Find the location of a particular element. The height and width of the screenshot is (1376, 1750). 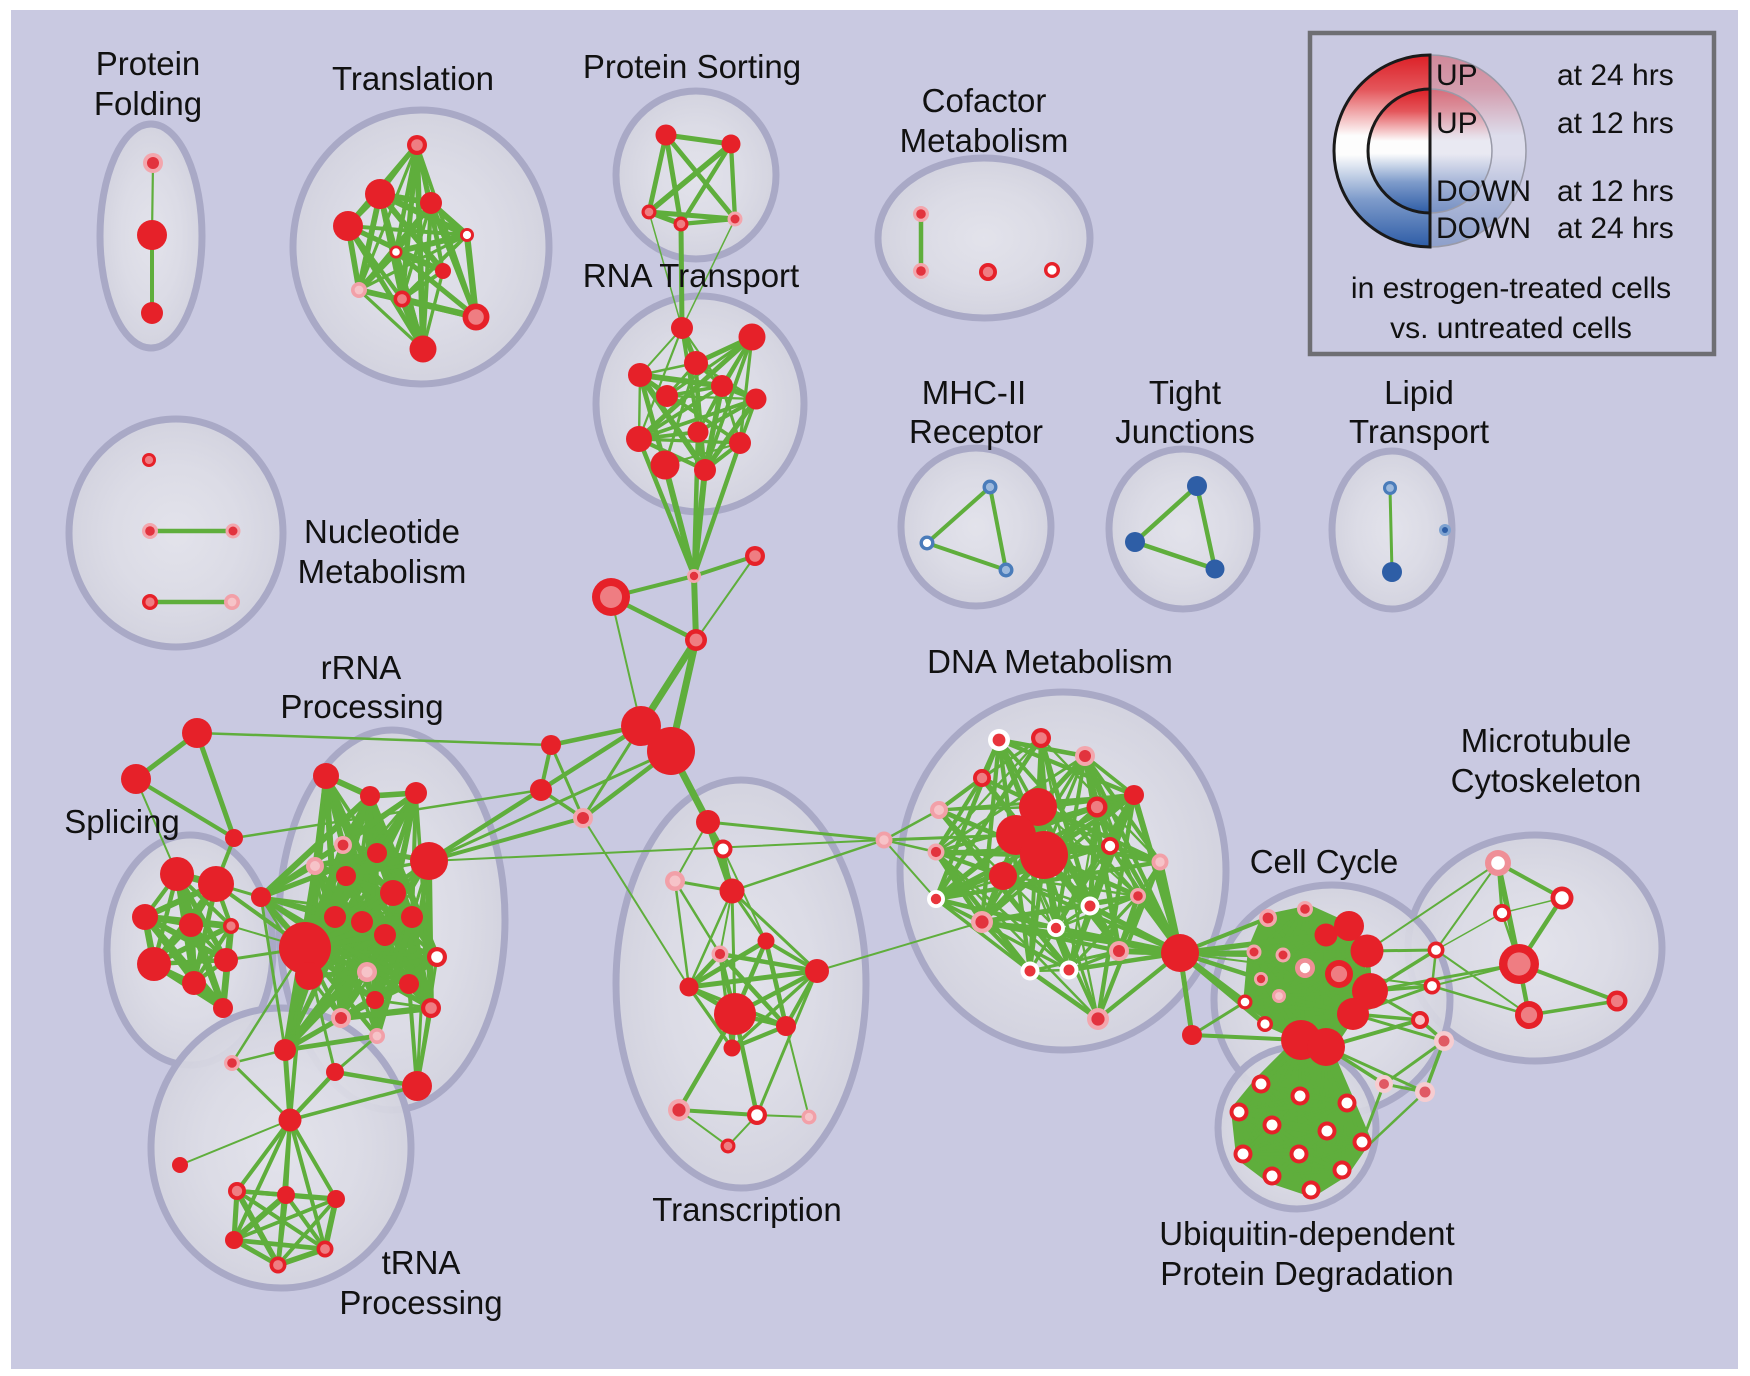

svg-text: Folding is located at coordinates (148, 103).